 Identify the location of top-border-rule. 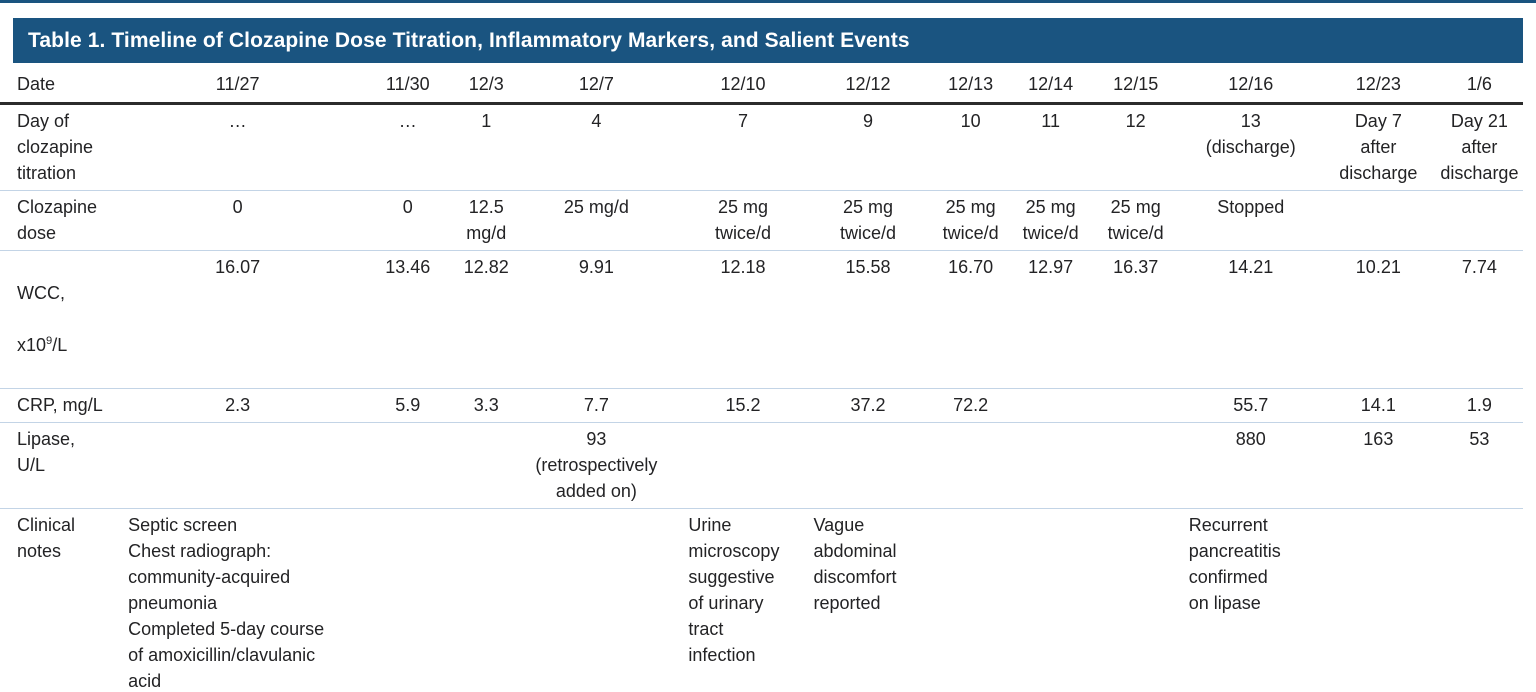
(768, 1).